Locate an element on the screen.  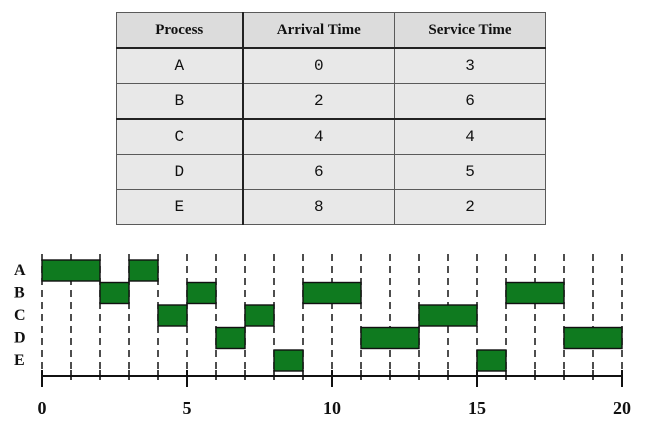
tick-label: 15 is located at coordinates (477, 408).